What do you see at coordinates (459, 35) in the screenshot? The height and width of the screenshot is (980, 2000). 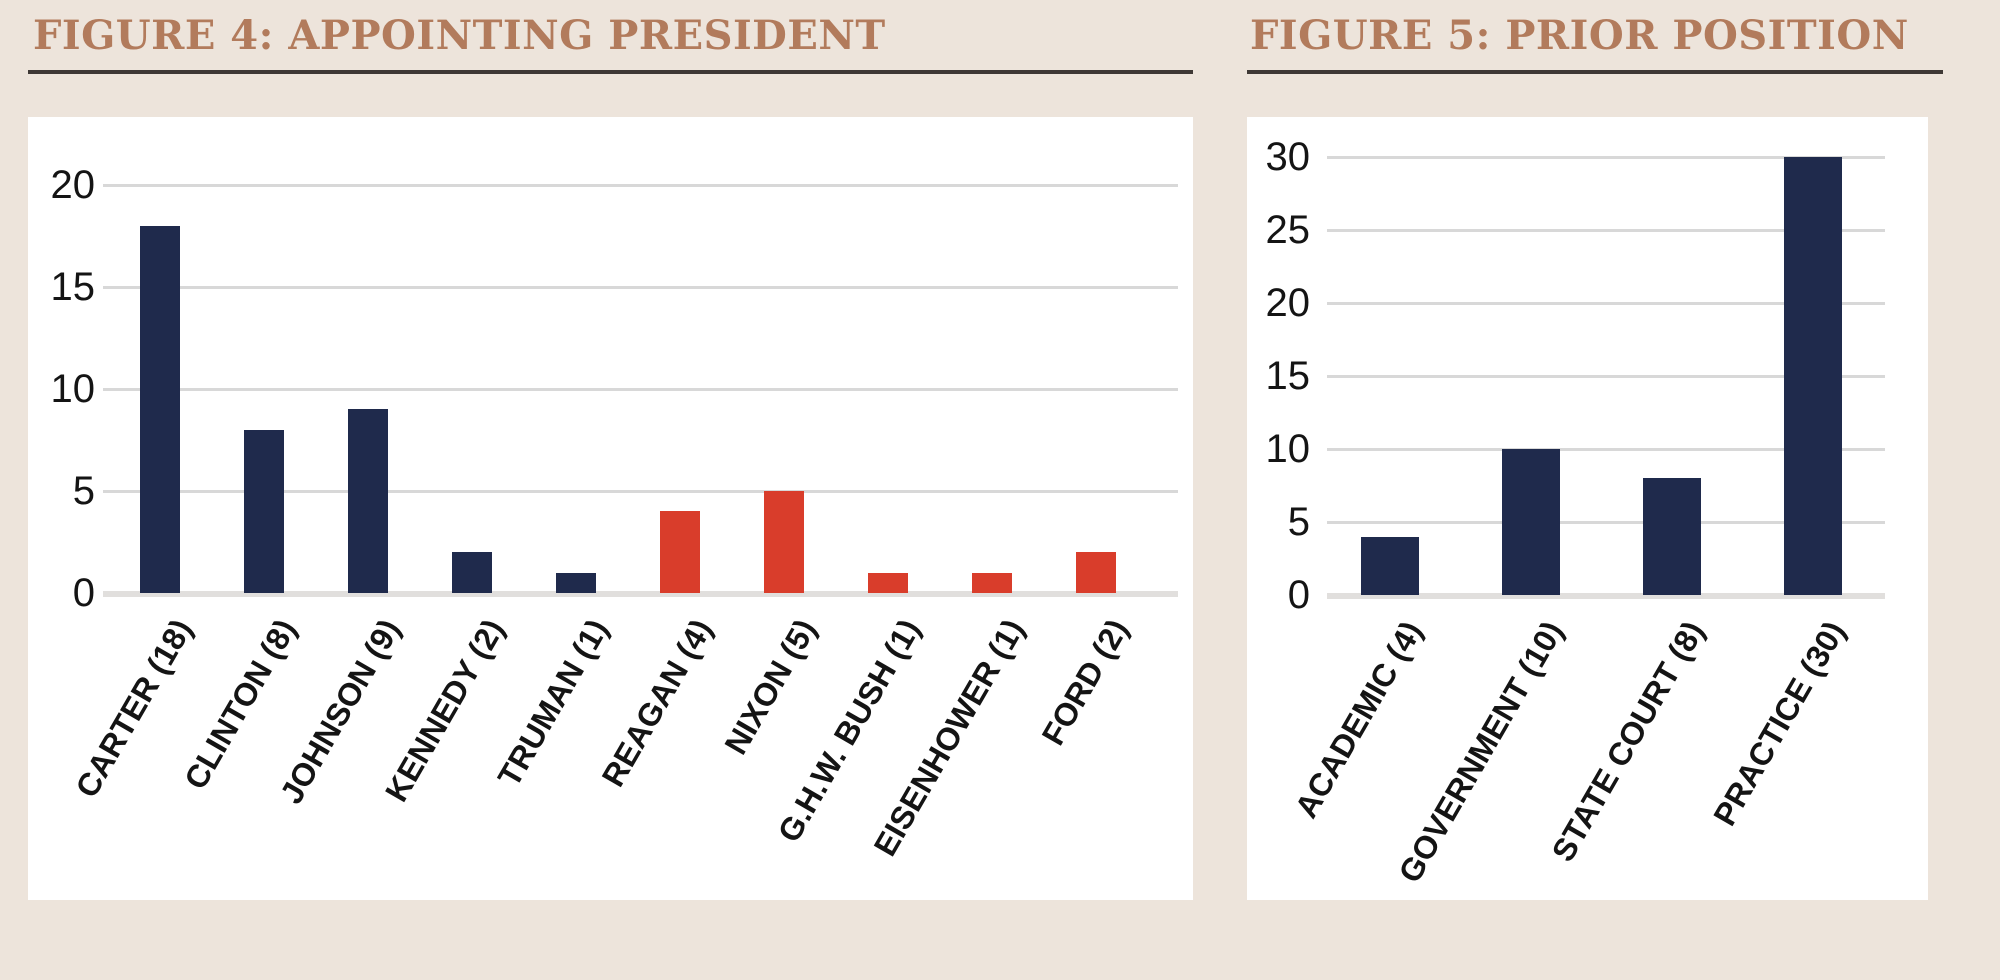 I see `figure4-title: FIGURE 4: APPOINTING PRESIDENT` at bounding box center [459, 35].